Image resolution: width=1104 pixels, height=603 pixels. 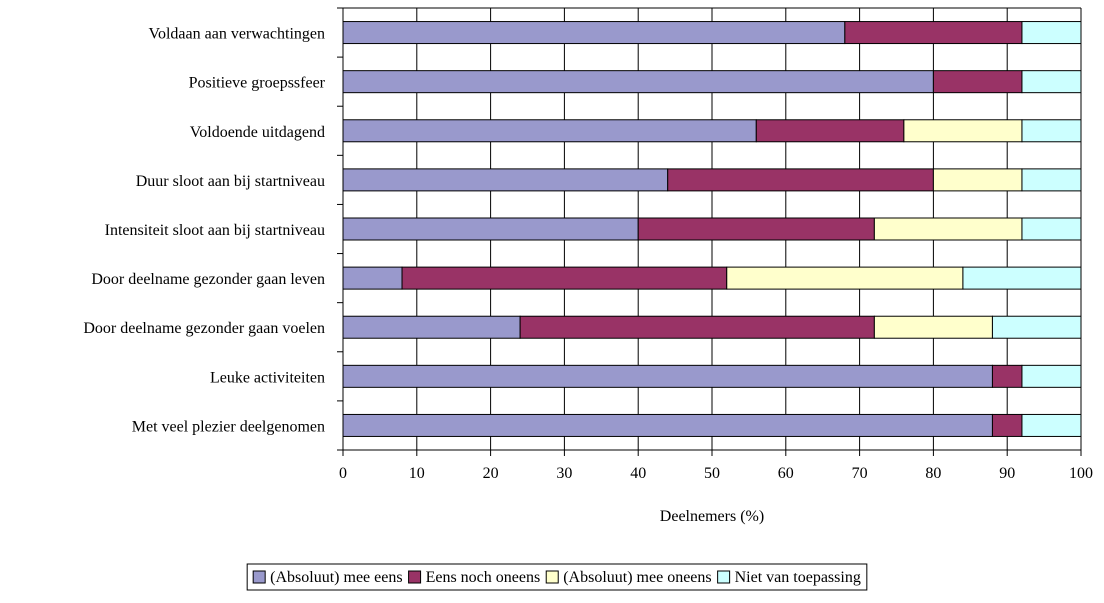 I want to click on x-tick-label-5: 50, so click(x=712, y=473).